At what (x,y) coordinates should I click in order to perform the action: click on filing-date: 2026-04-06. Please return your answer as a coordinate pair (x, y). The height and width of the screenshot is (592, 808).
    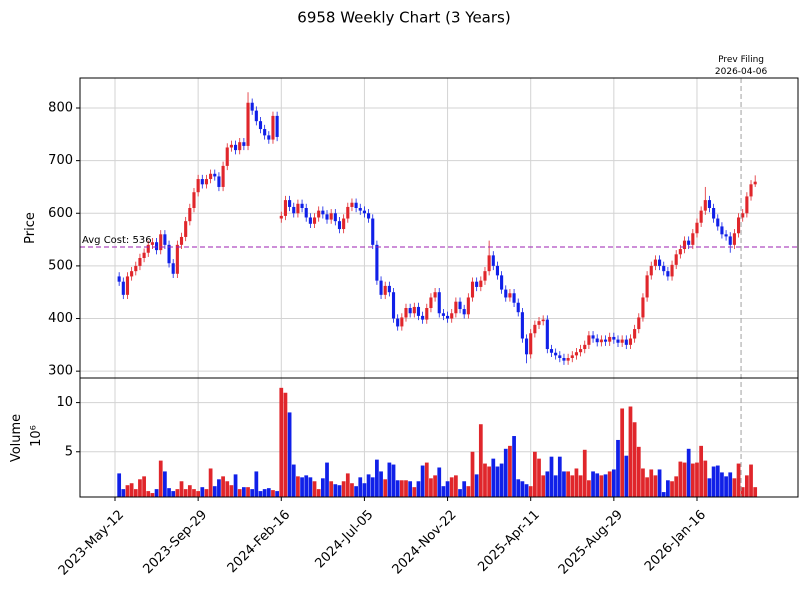
    Looking at the image, I should click on (741, 72).